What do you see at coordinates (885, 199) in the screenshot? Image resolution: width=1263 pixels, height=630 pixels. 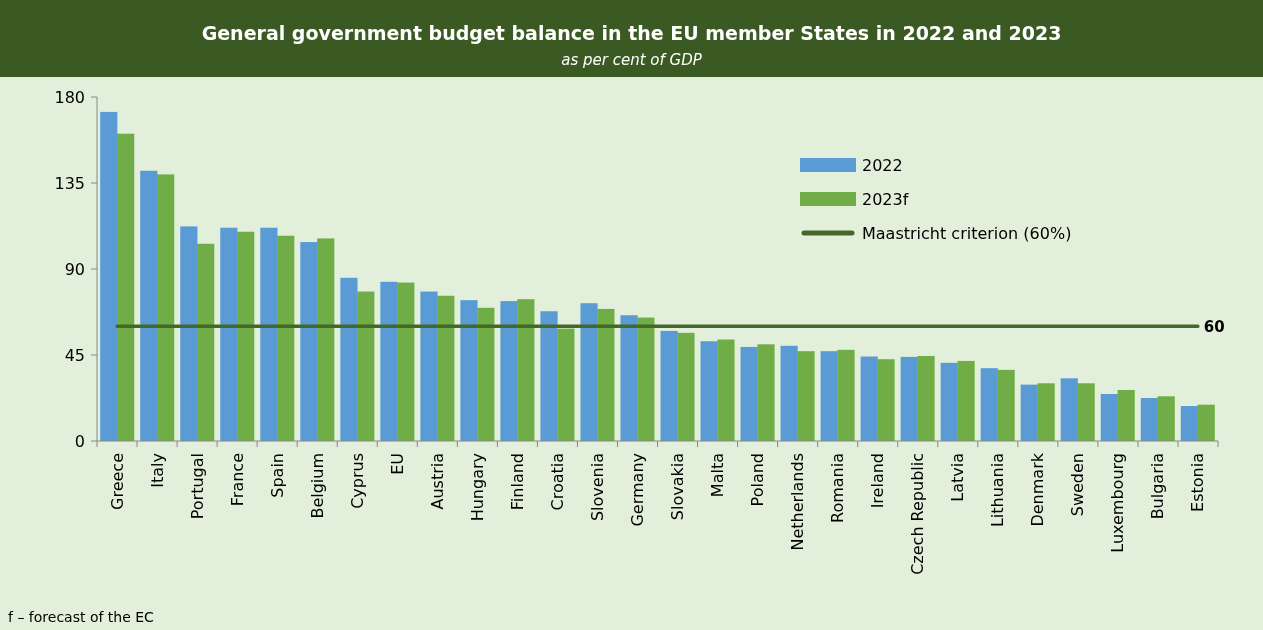 I see `legend-label: 2023f` at bounding box center [885, 199].